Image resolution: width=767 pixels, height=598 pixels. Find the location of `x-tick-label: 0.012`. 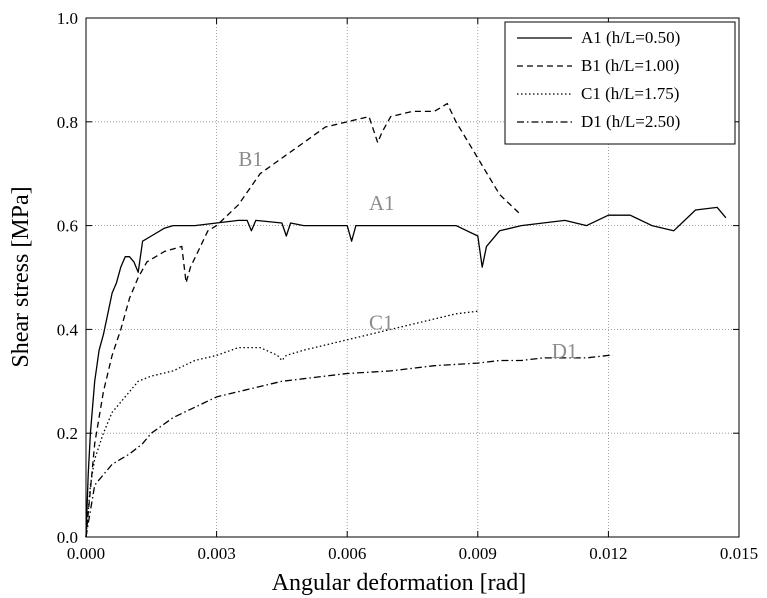

x-tick-label: 0.012 is located at coordinates (608, 553).